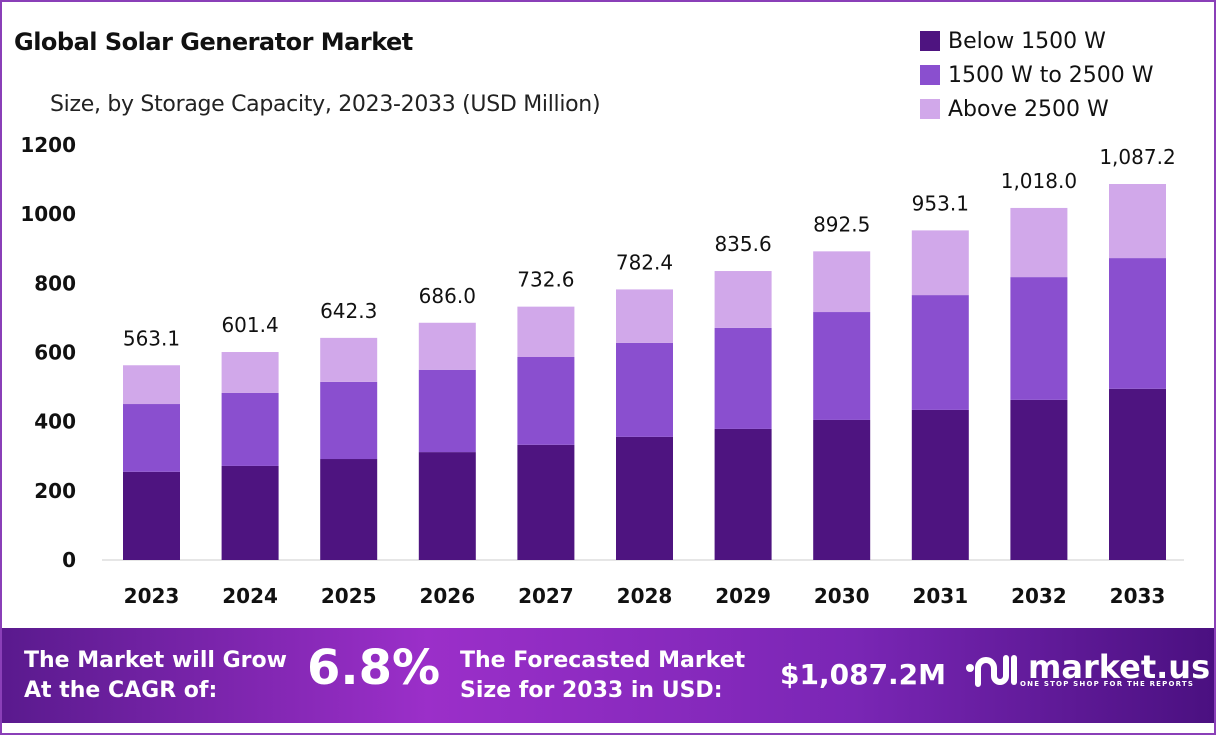  I want to click on cagr-label: The Market will Grow At the CAGR of:, so click(155, 675).